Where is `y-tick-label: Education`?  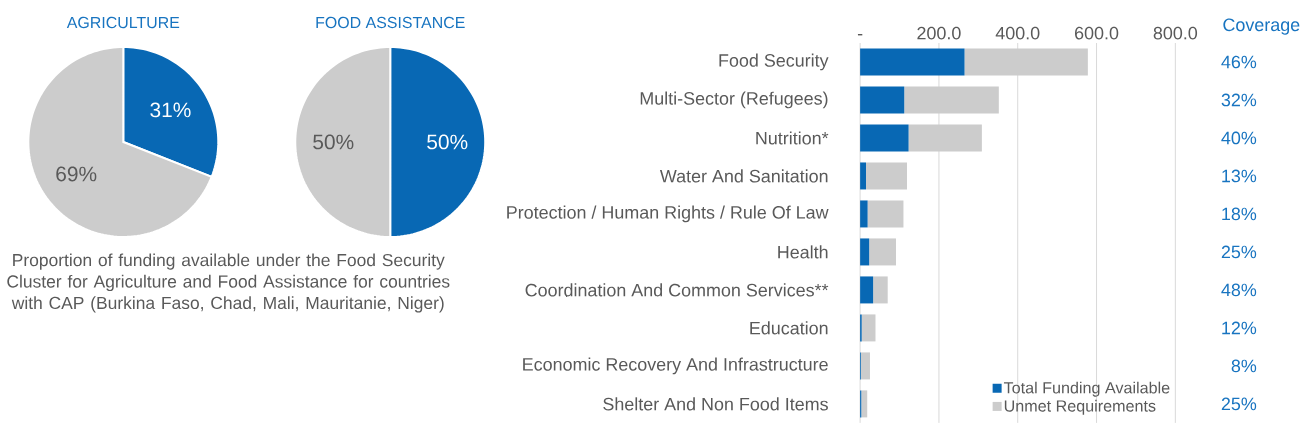
y-tick-label: Education is located at coordinates (789, 328).